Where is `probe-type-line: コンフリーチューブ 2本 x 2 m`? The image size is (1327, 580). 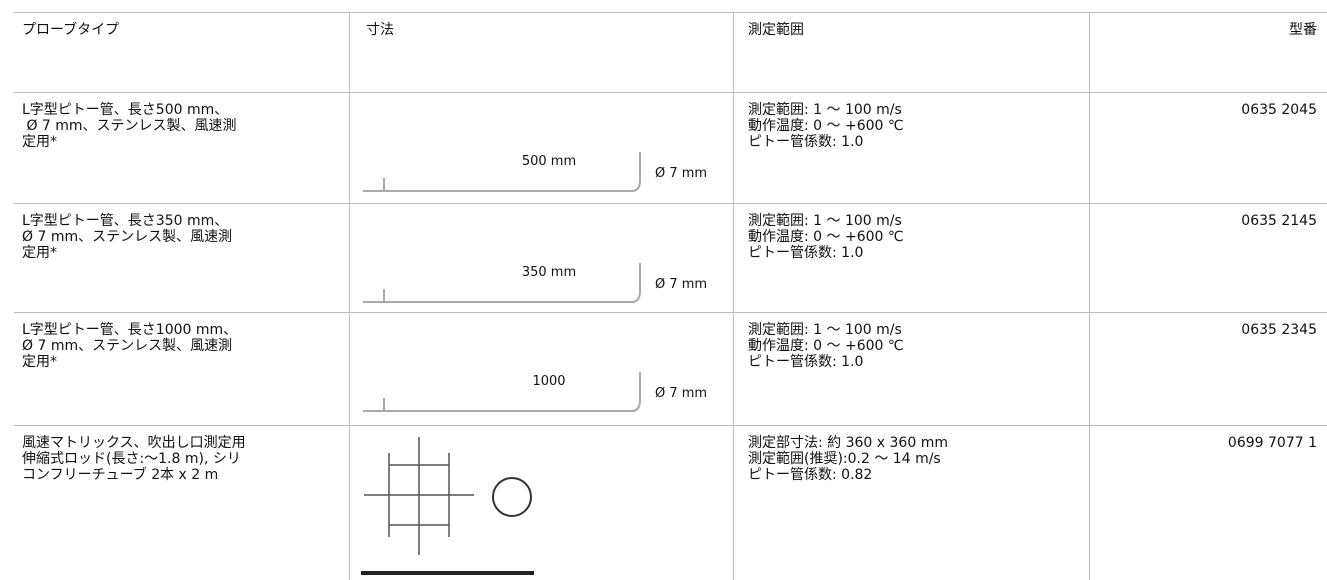
probe-type-line: コンフリーチューブ 2本 x 2 m is located at coordinates (120, 475).